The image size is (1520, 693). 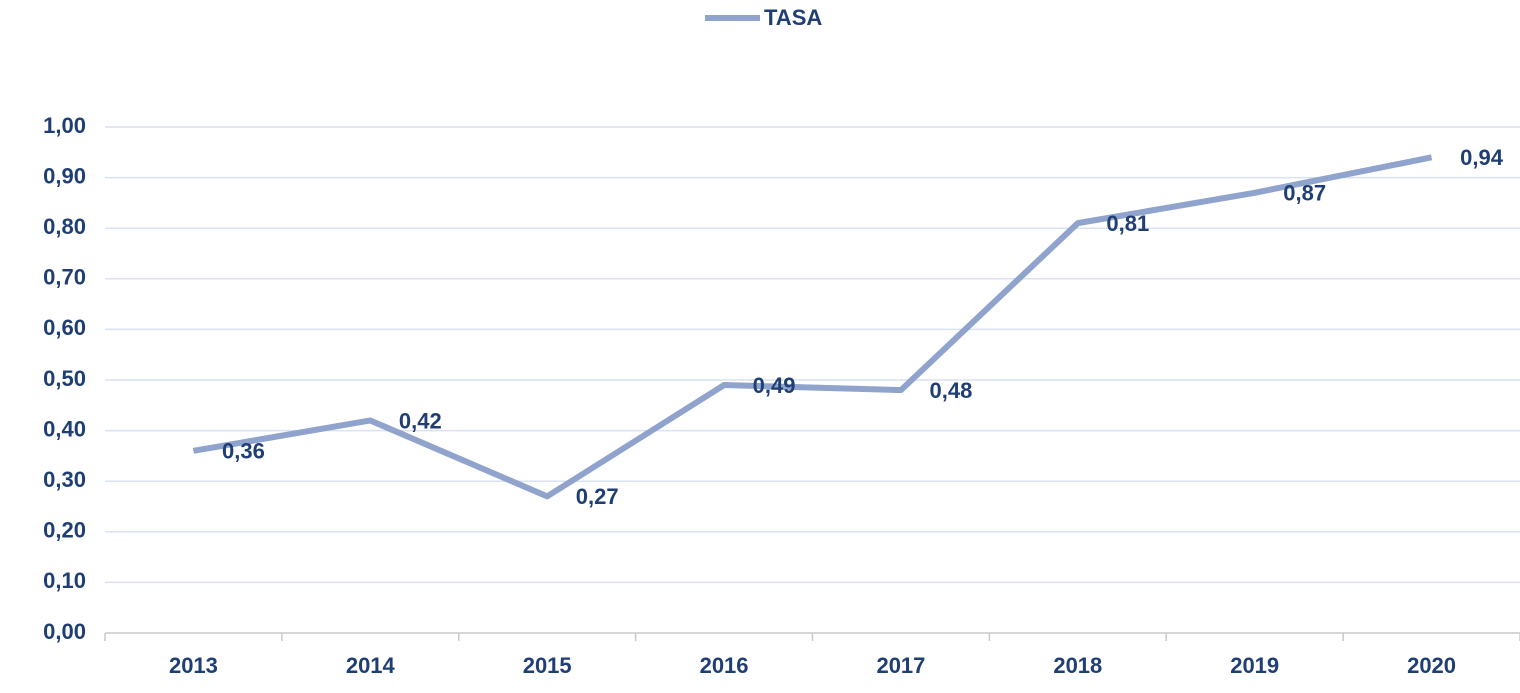 What do you see at coordinates (64, 277) in the screenshot?
I see `y-tick-label: 0,70` at bounding box center [64, 277].